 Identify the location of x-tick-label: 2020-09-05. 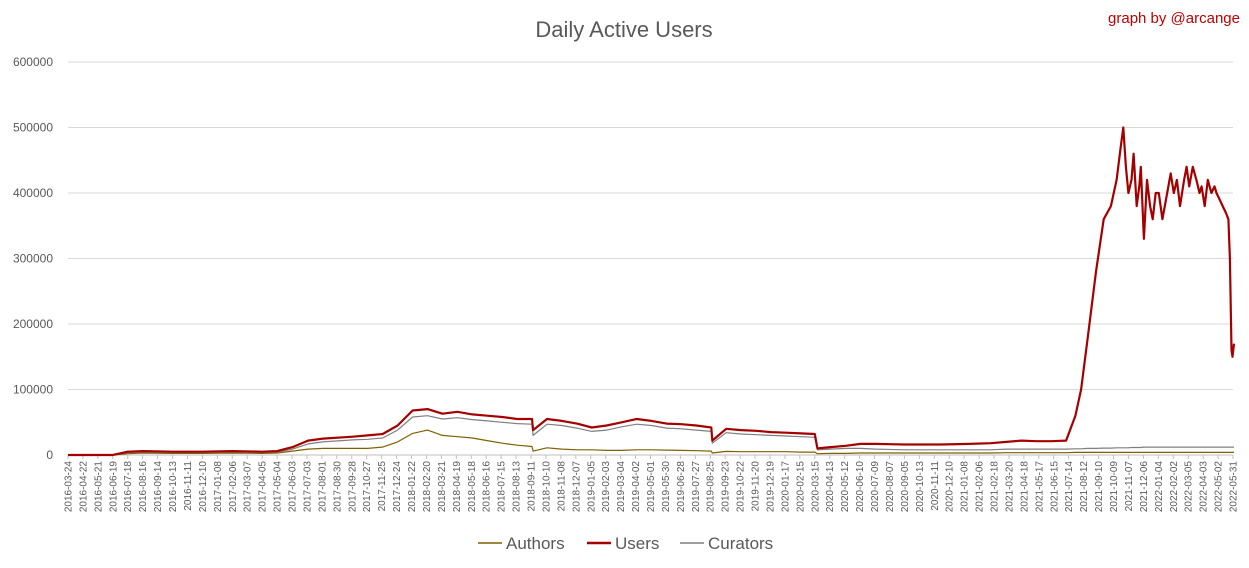
(905, 487).